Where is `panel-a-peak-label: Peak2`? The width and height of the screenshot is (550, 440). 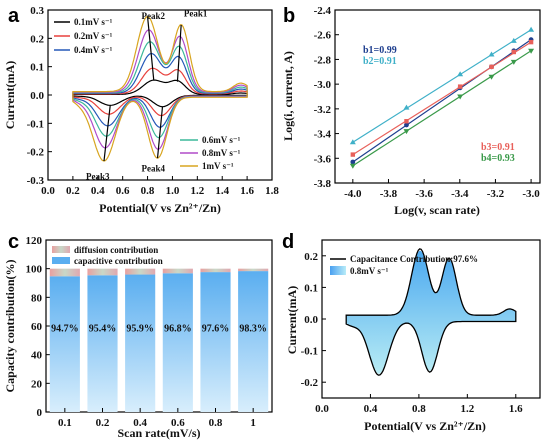 panel-a-peak-label: Peak2 is located at coordinates (154, 16).